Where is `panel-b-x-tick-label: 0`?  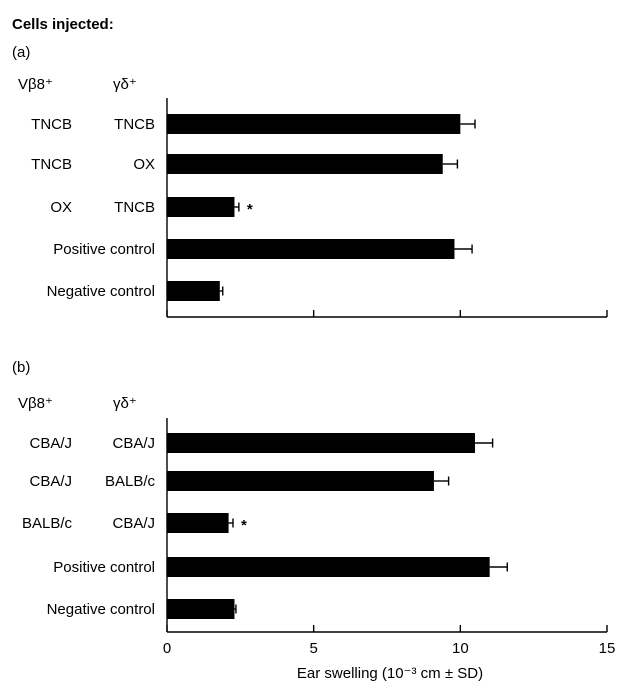
panel-b-x-tick-label: 0 is located at coordinates (167, 648).